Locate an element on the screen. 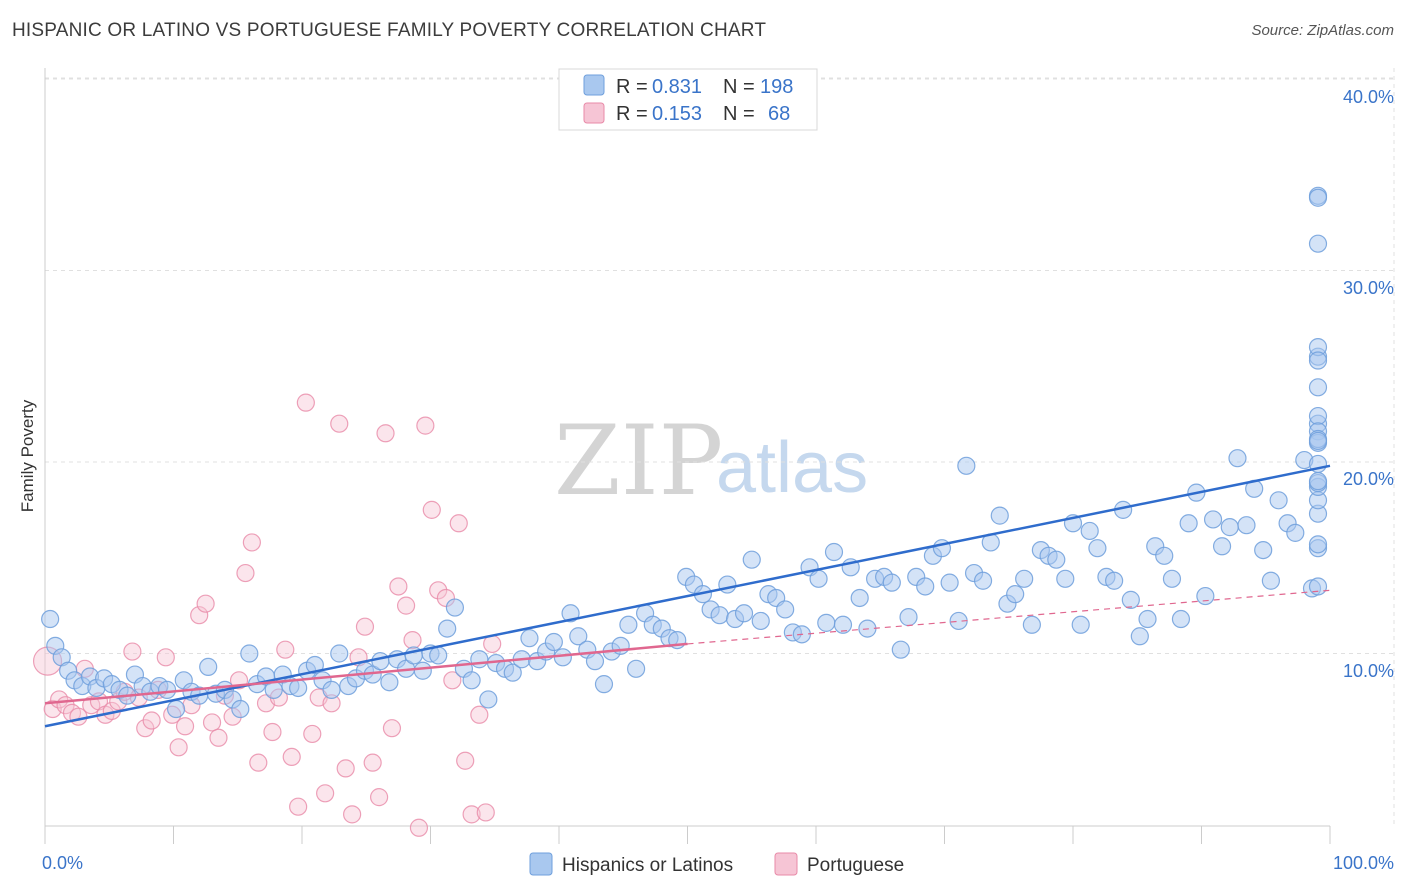  legend-n-label-2: N = is located at coordinates (739, 114).